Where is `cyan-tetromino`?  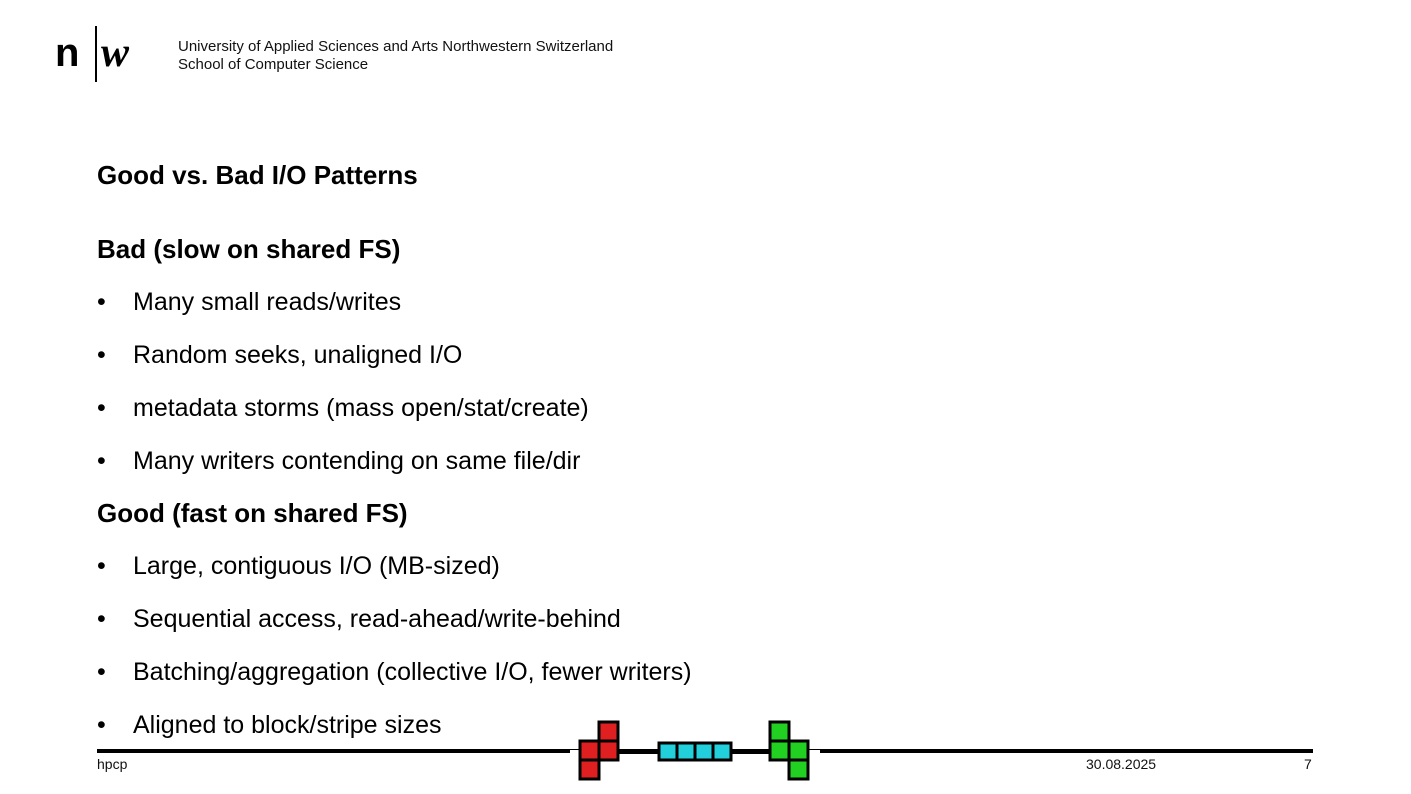
cyan-tetromino is located at coordinates (695, 751).